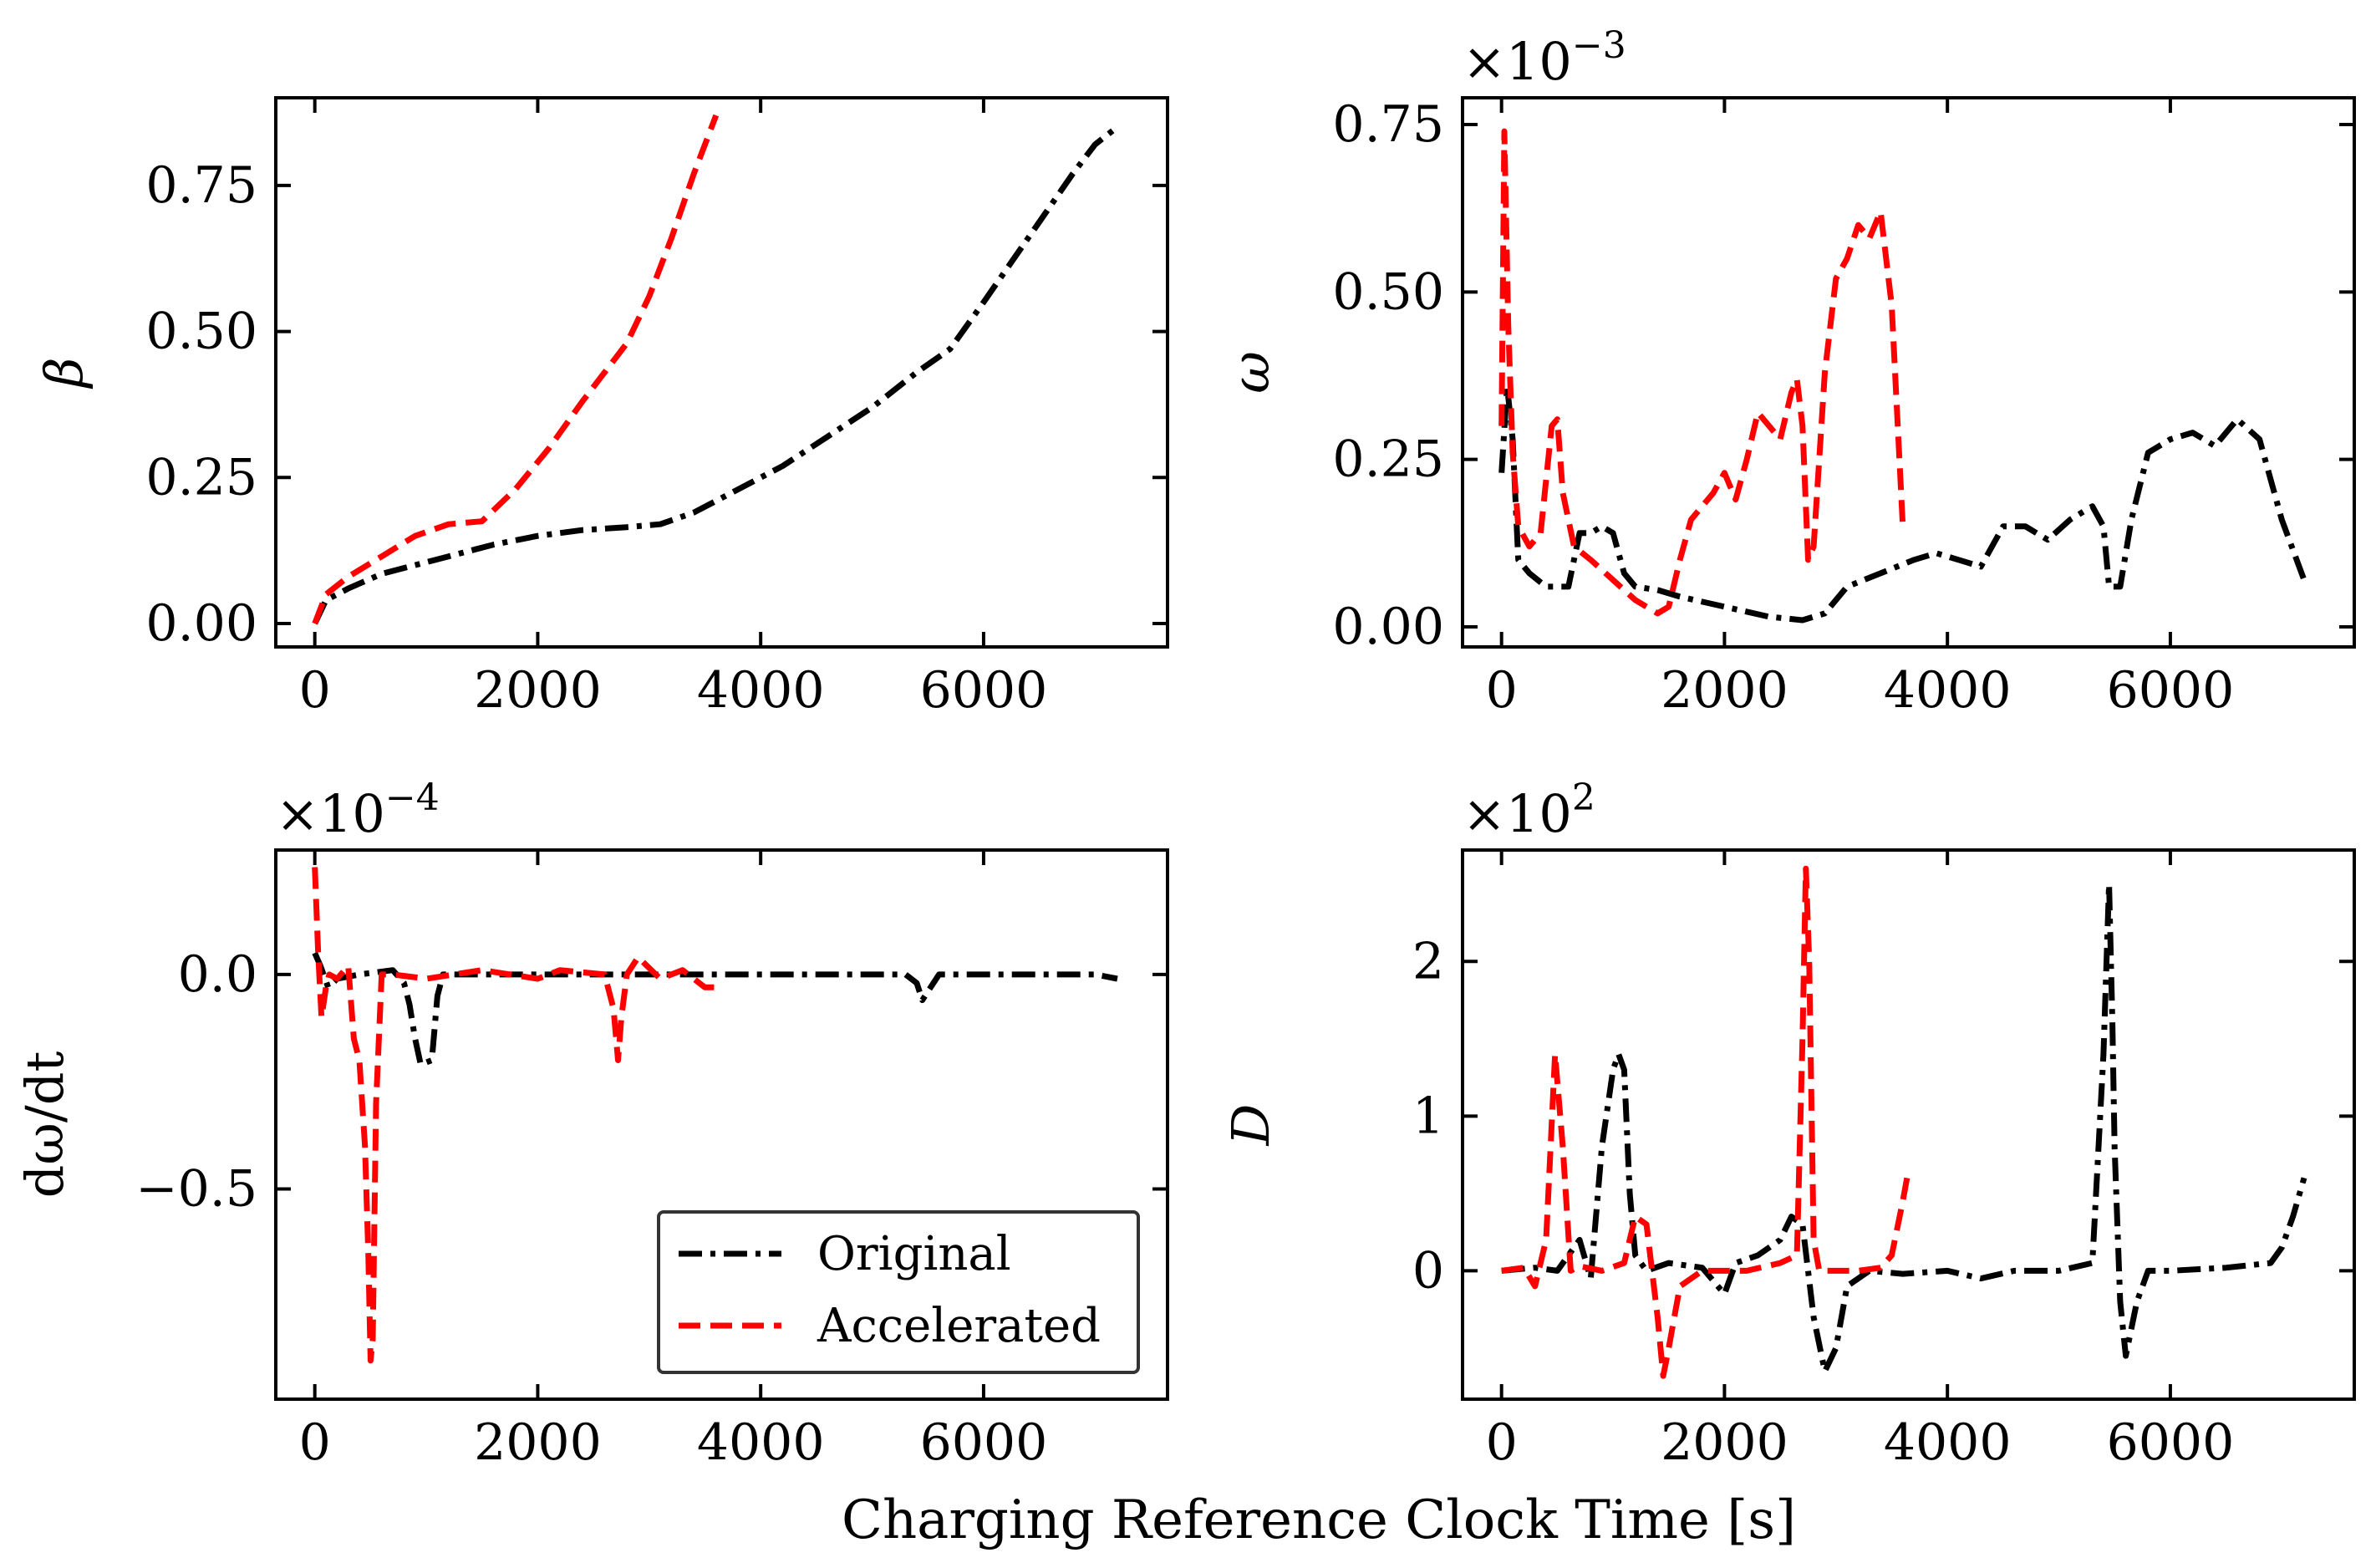 Image resolution: width=2376 pixels, height=1568 pixels. What do you see at coordinates (1250, 372) in the screenshot?
I see `ylabel-omega: ω` at bounding box center [1250, 372].